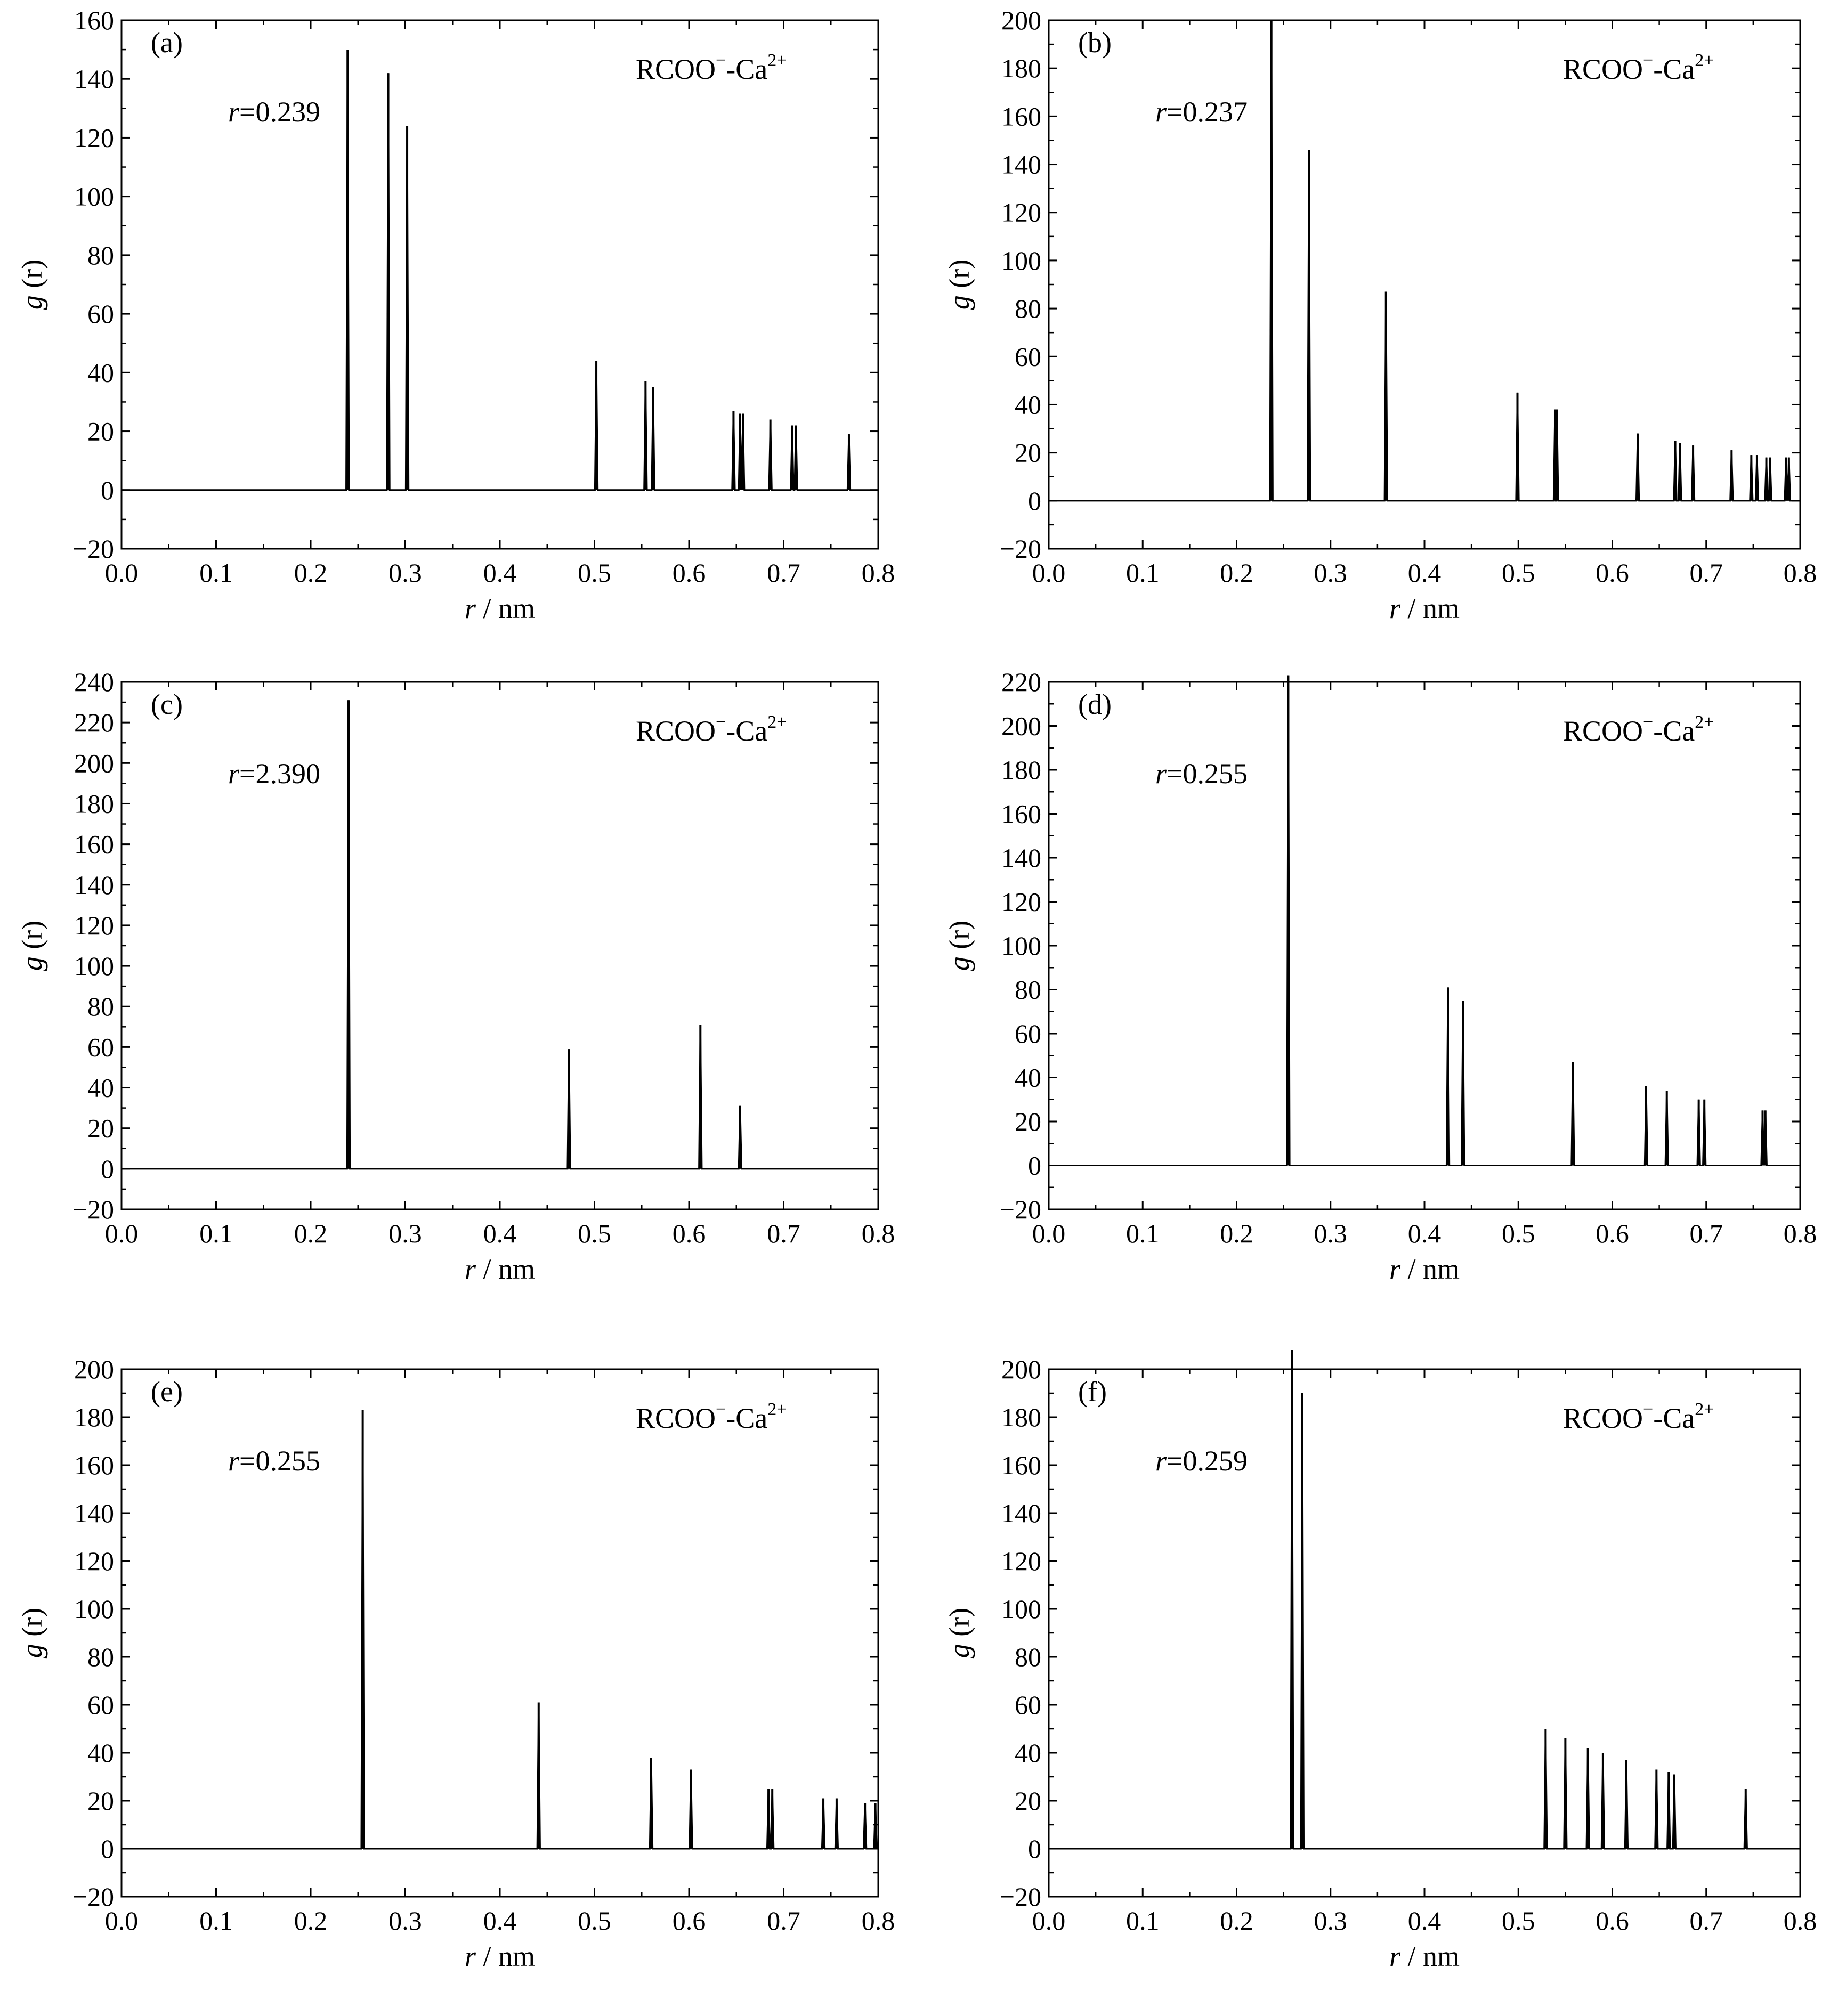  What do you see at coordinates (1201, 112) in the screenshot?
I see `peak-annotation: r=0.237` at bounding box center [1201, 112].